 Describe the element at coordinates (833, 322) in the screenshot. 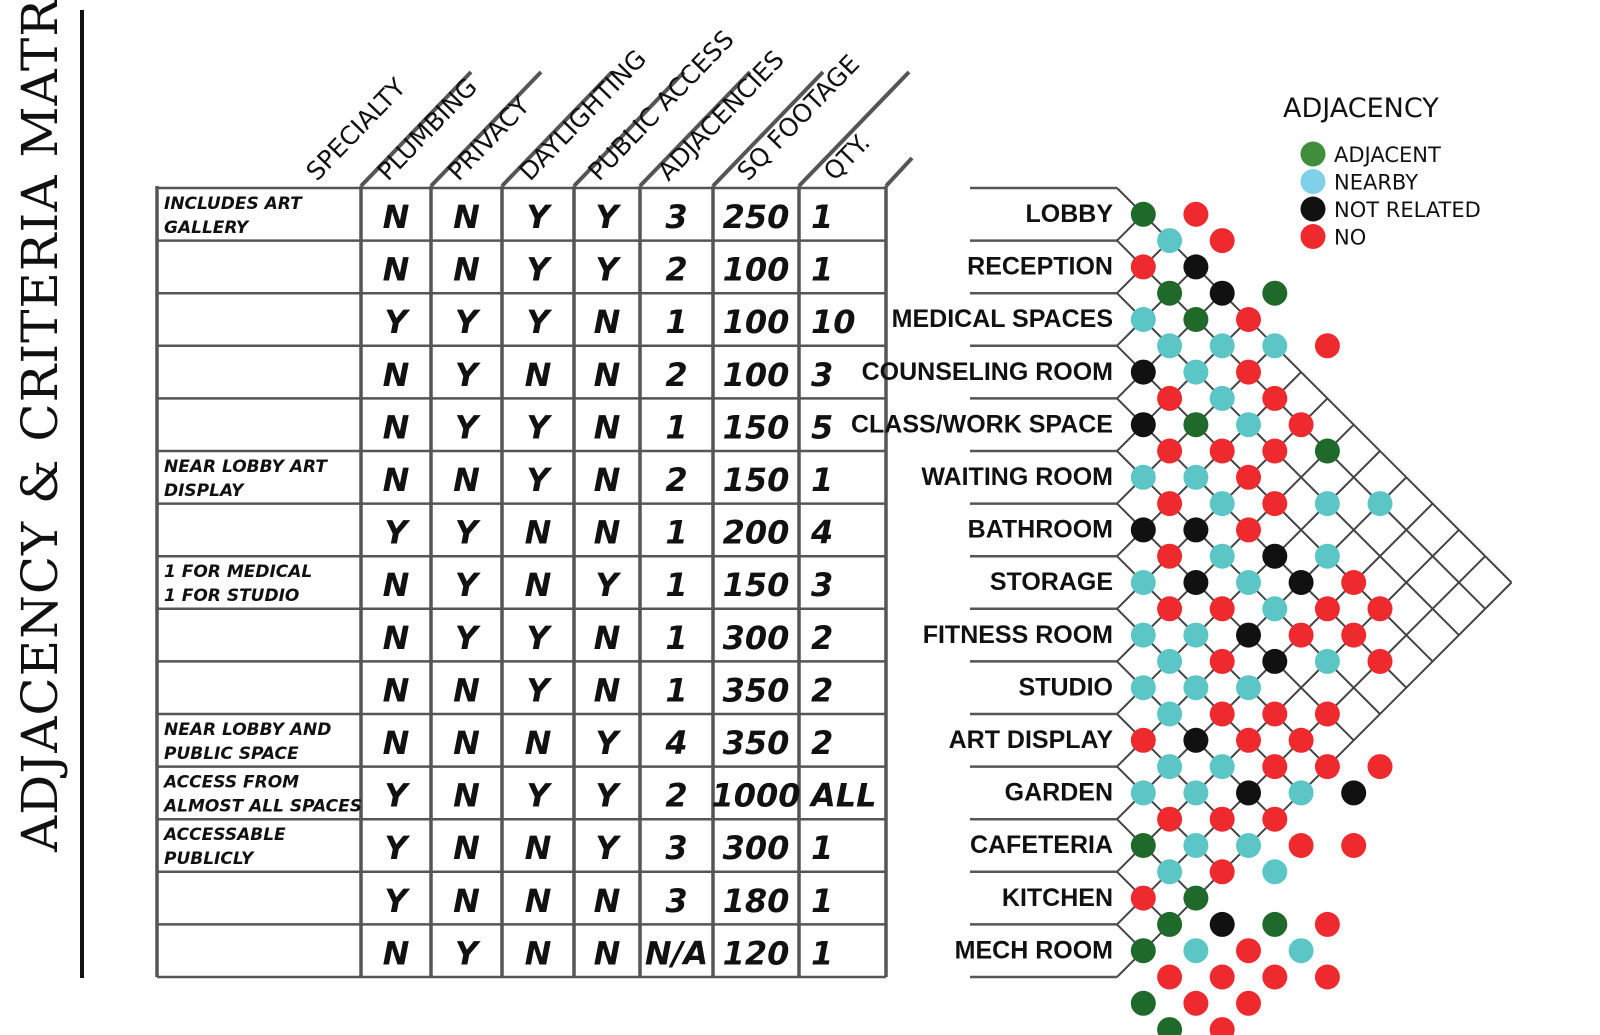

I see `criteria-value: 10` at that location.